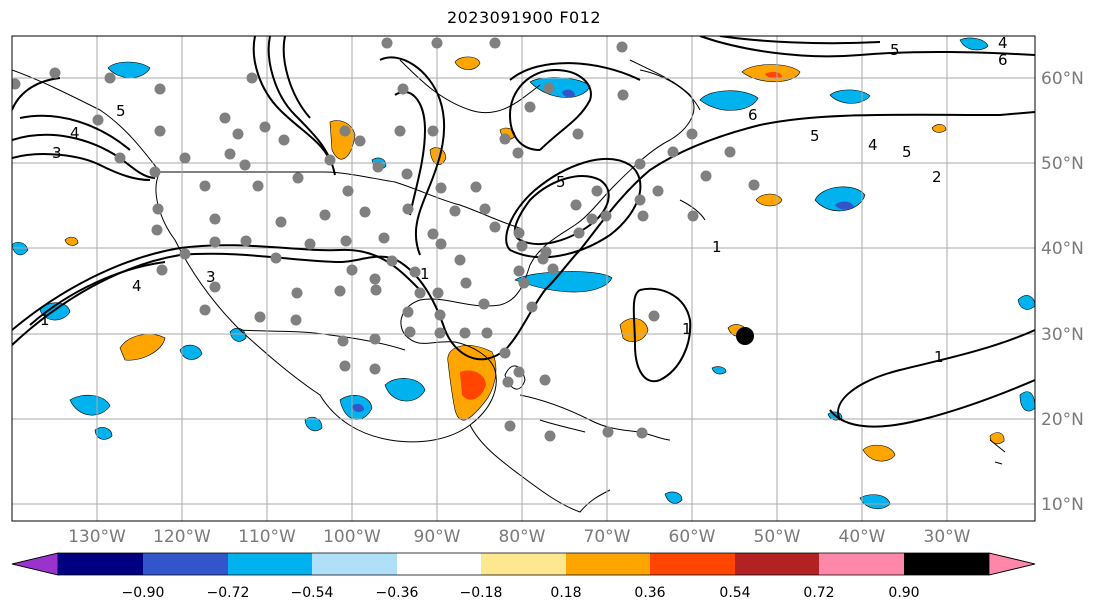 The height and width of the screenshot is (613, 1102). Describe the element at coordinates (481, 593) in the screenshot. I see `colorbar-tick-label: −0.18` at that location.